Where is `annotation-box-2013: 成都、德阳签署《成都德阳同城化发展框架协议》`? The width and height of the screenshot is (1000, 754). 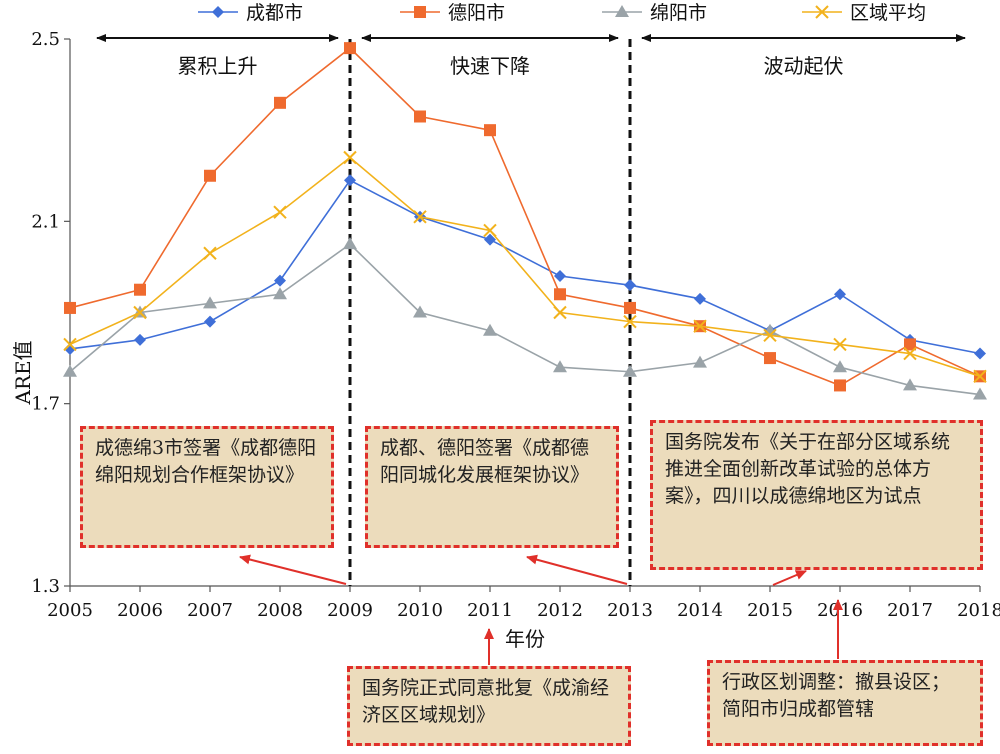 annotation-box-2013: 成都、德阳签署《成都德阳同城化发展框架协议》 is located at coordinates (492, 487).